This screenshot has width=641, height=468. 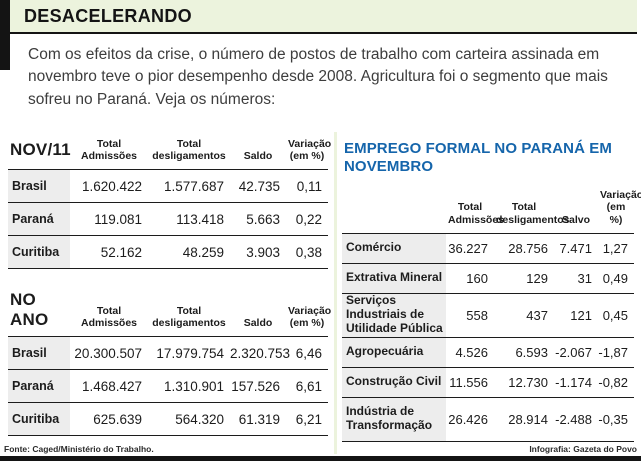 I want to click on table-row: Curitiba 52.162 48.259 3.903 0,38, so click(x=168, y=252).